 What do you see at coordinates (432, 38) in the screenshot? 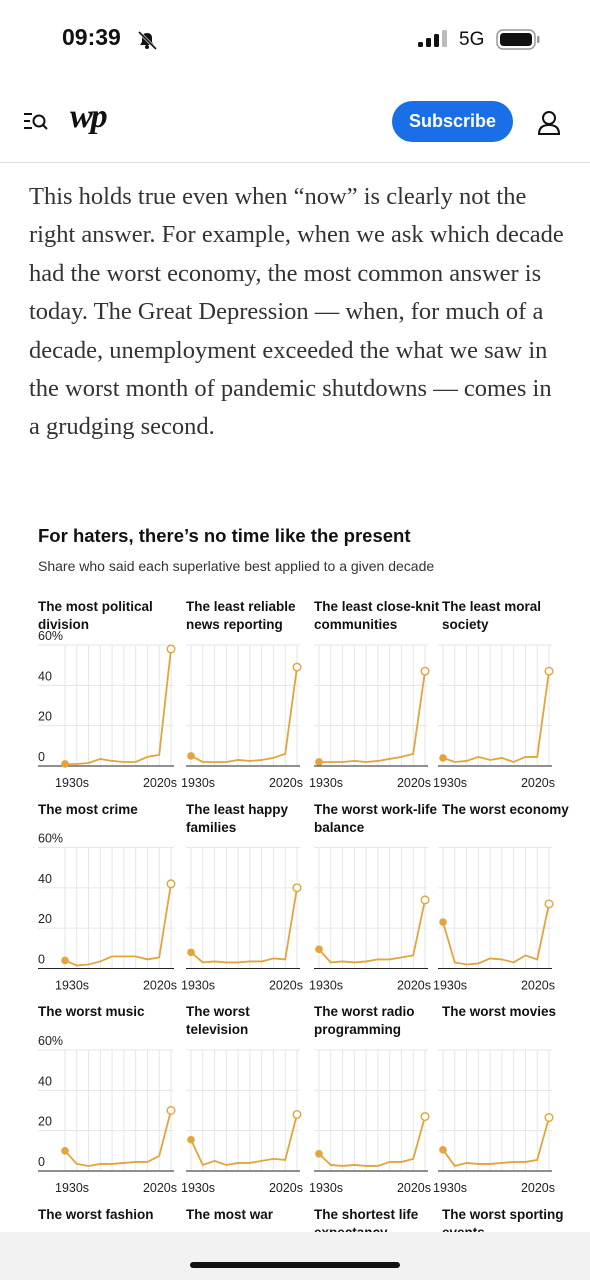
I see `signal-icon` at bounding box center [432, 38].